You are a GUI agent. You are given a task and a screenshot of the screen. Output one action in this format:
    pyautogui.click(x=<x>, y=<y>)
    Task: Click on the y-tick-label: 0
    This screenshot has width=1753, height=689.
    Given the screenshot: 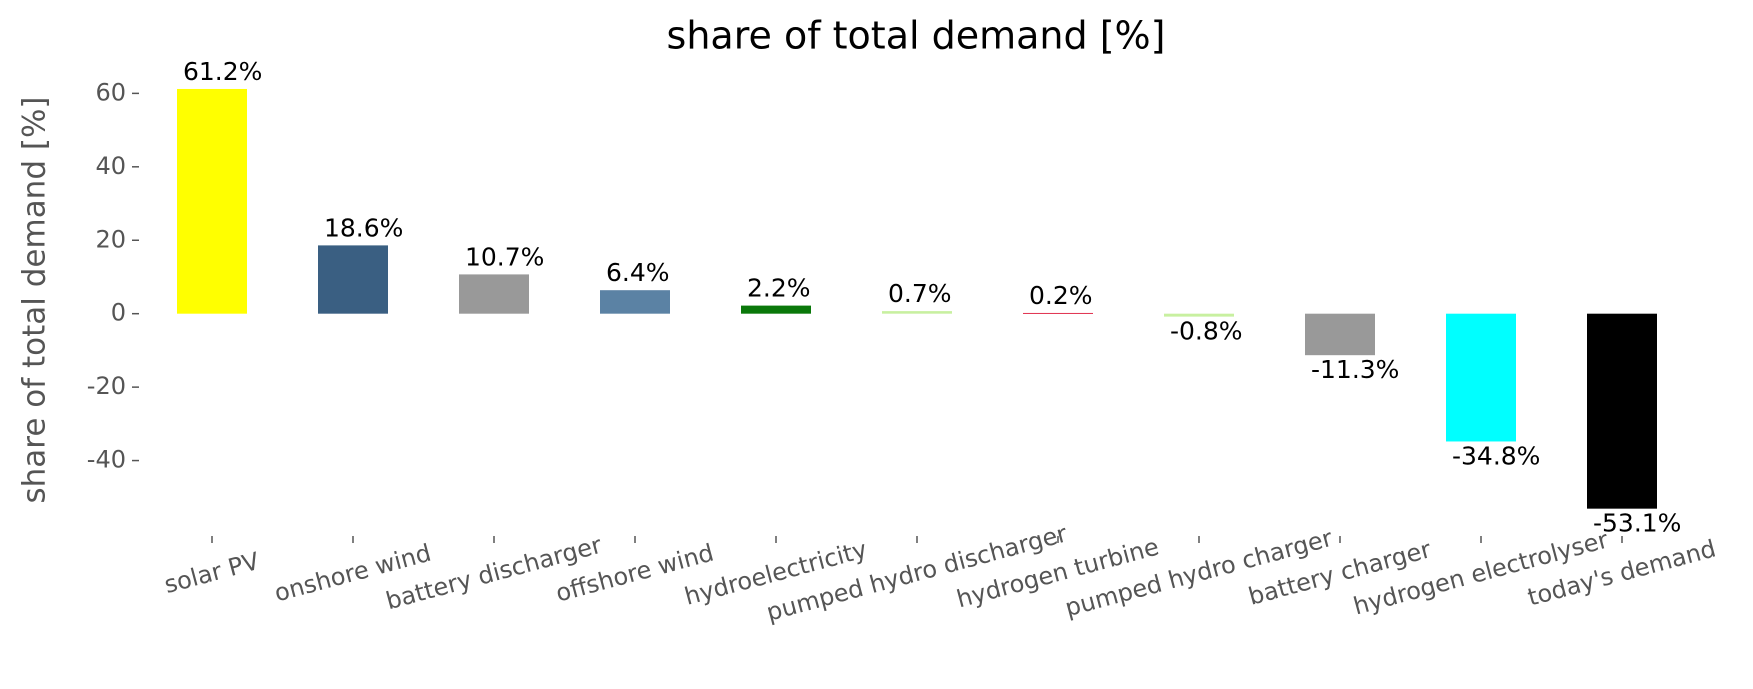 What is the action you would take?
    pyautogui.click(x=118, y=313)
    